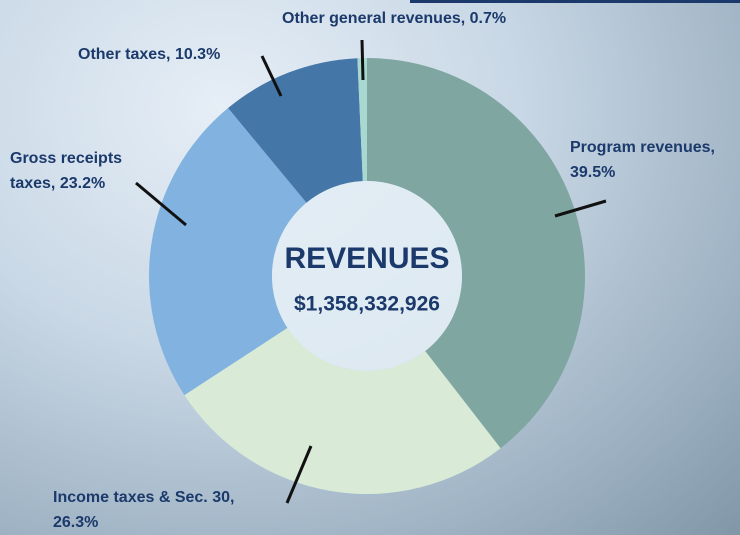 Image resolution: width=740 pixels, height=535 pixels. What do you see at coordinates (76, 522) in the screenshot?
I see `value-label: 26.3%` at bounding box center [76, 522].